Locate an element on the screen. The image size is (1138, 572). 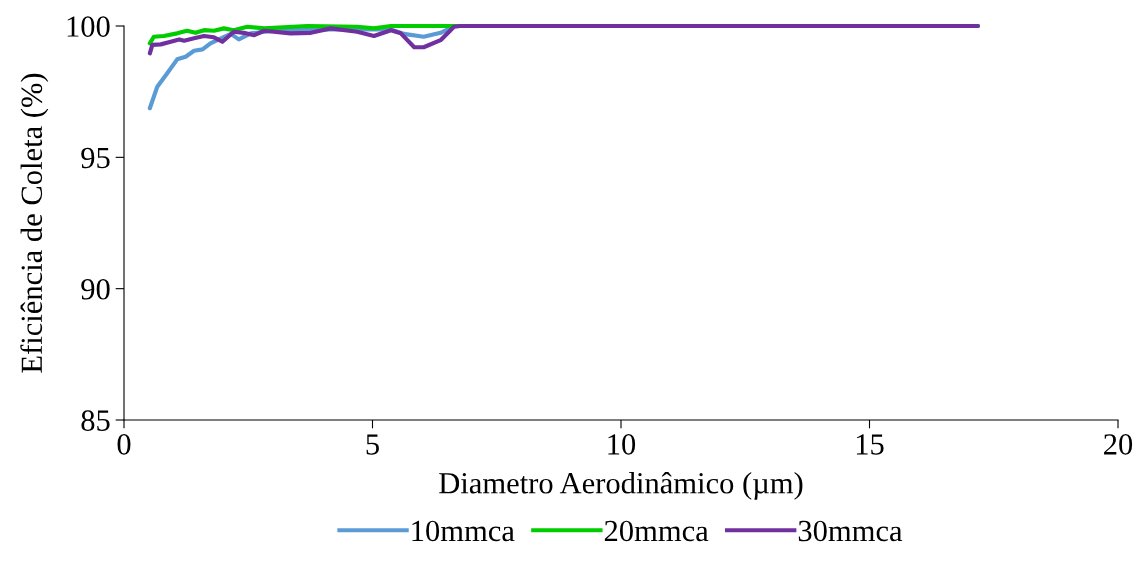
y-axis-title: Eficiência de Coleta (%) is located at coordinates (34, 223).